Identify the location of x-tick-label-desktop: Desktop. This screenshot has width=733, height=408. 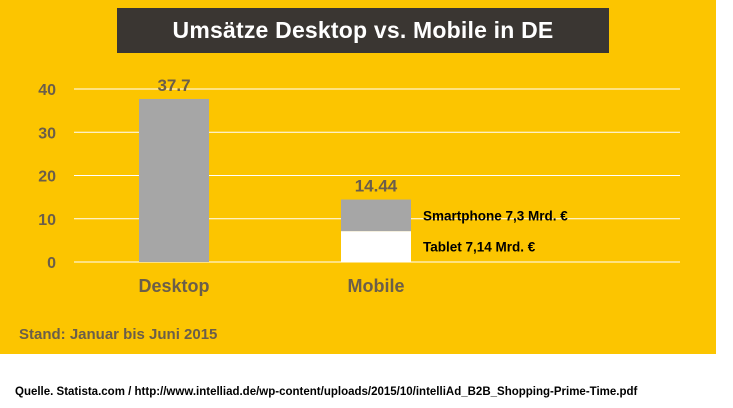
(173, 286).